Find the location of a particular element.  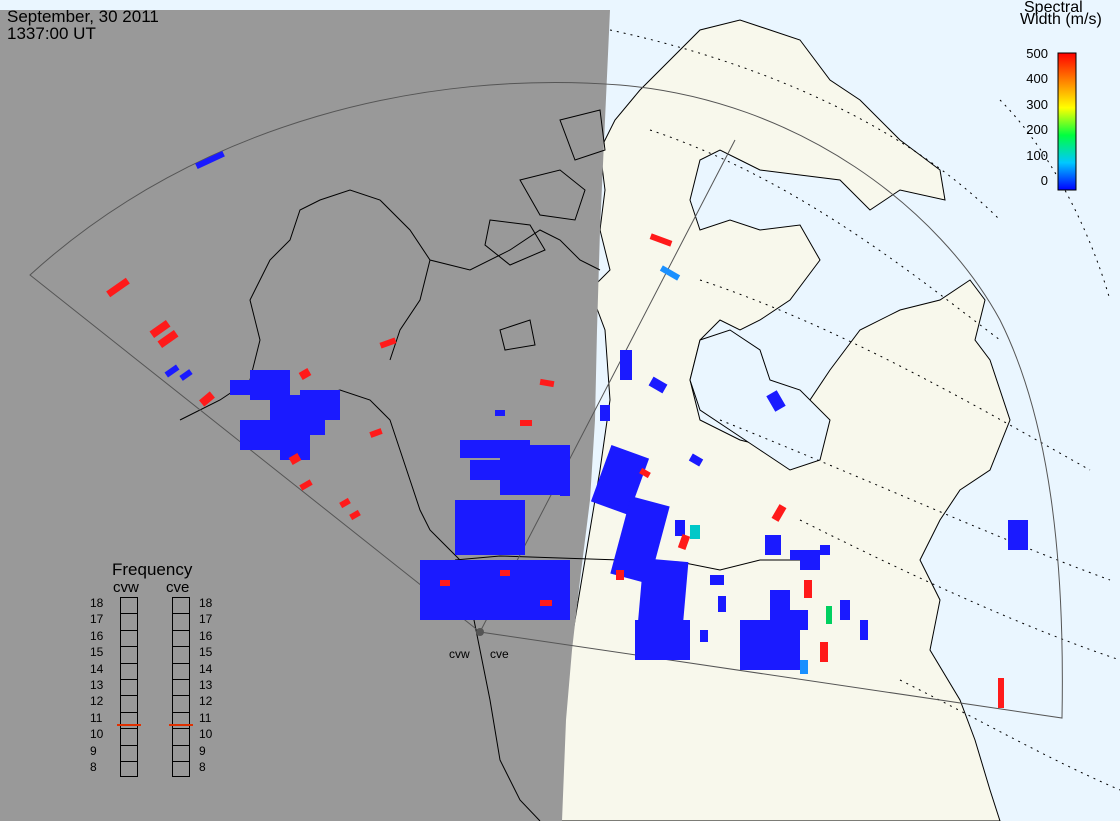

hudson-bay is located at coordinates (760, 400).